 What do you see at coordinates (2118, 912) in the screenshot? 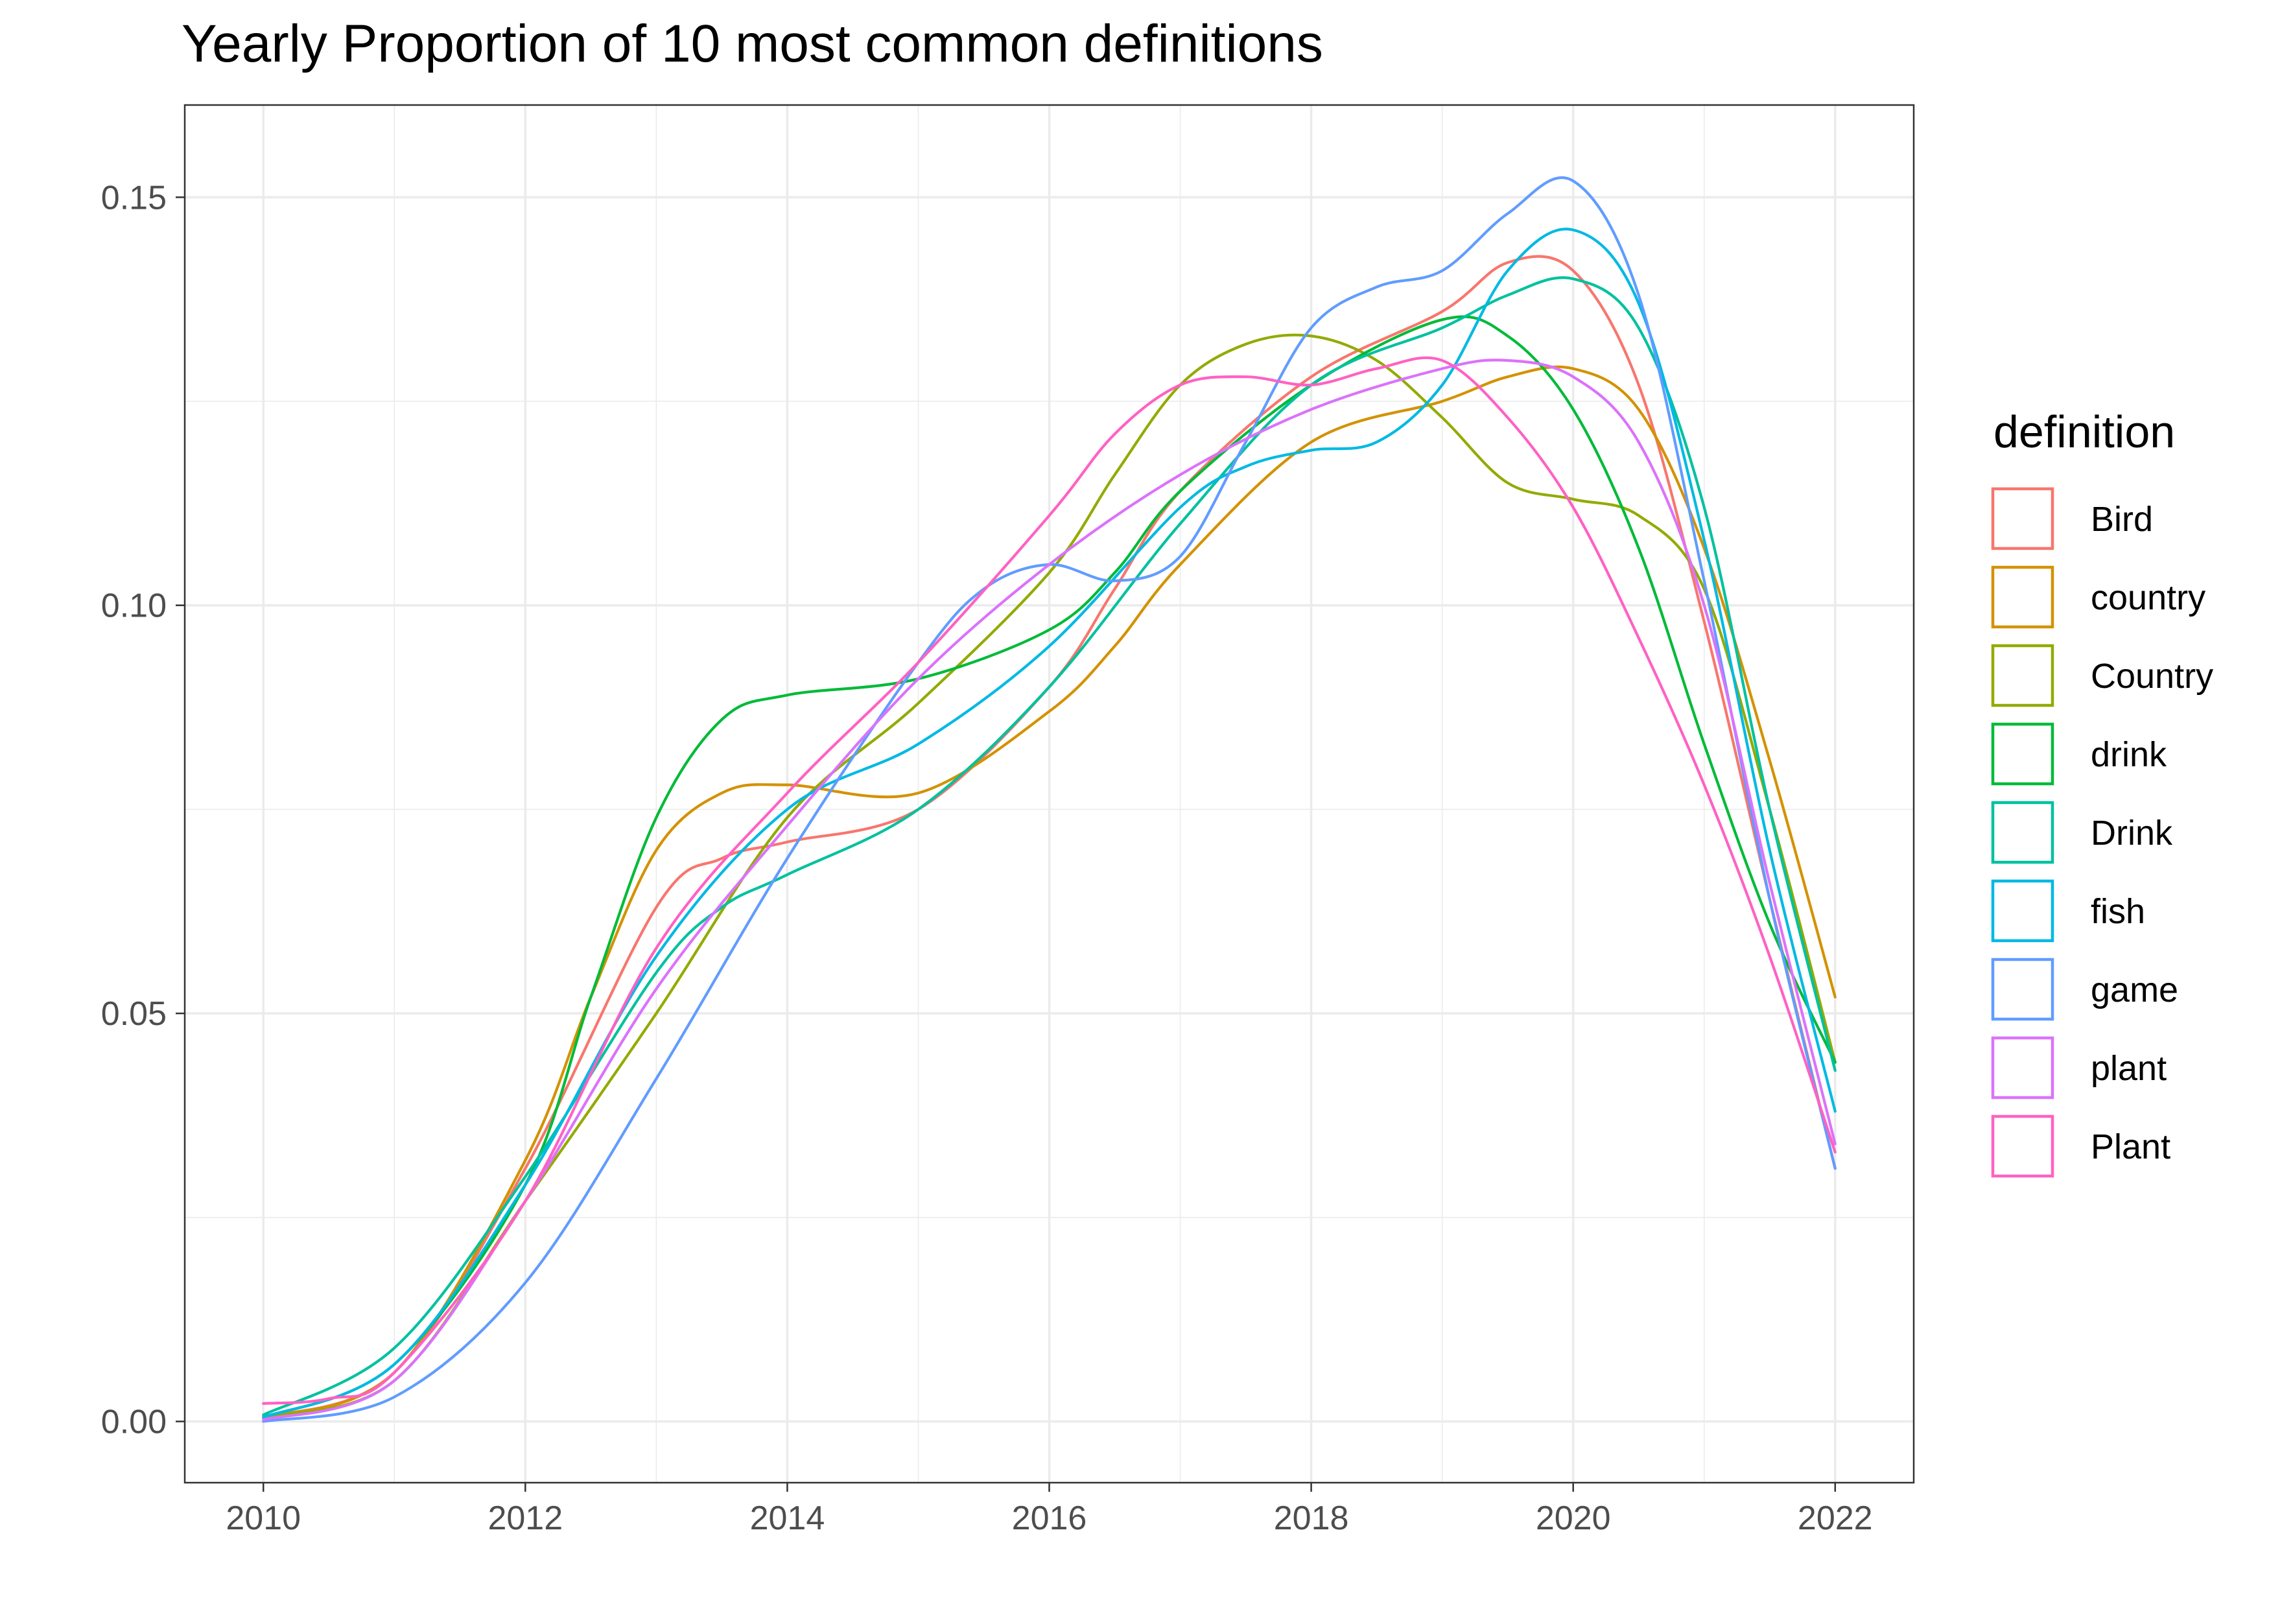
I see `legend-label: fish` at bounding box center [2118, 912].